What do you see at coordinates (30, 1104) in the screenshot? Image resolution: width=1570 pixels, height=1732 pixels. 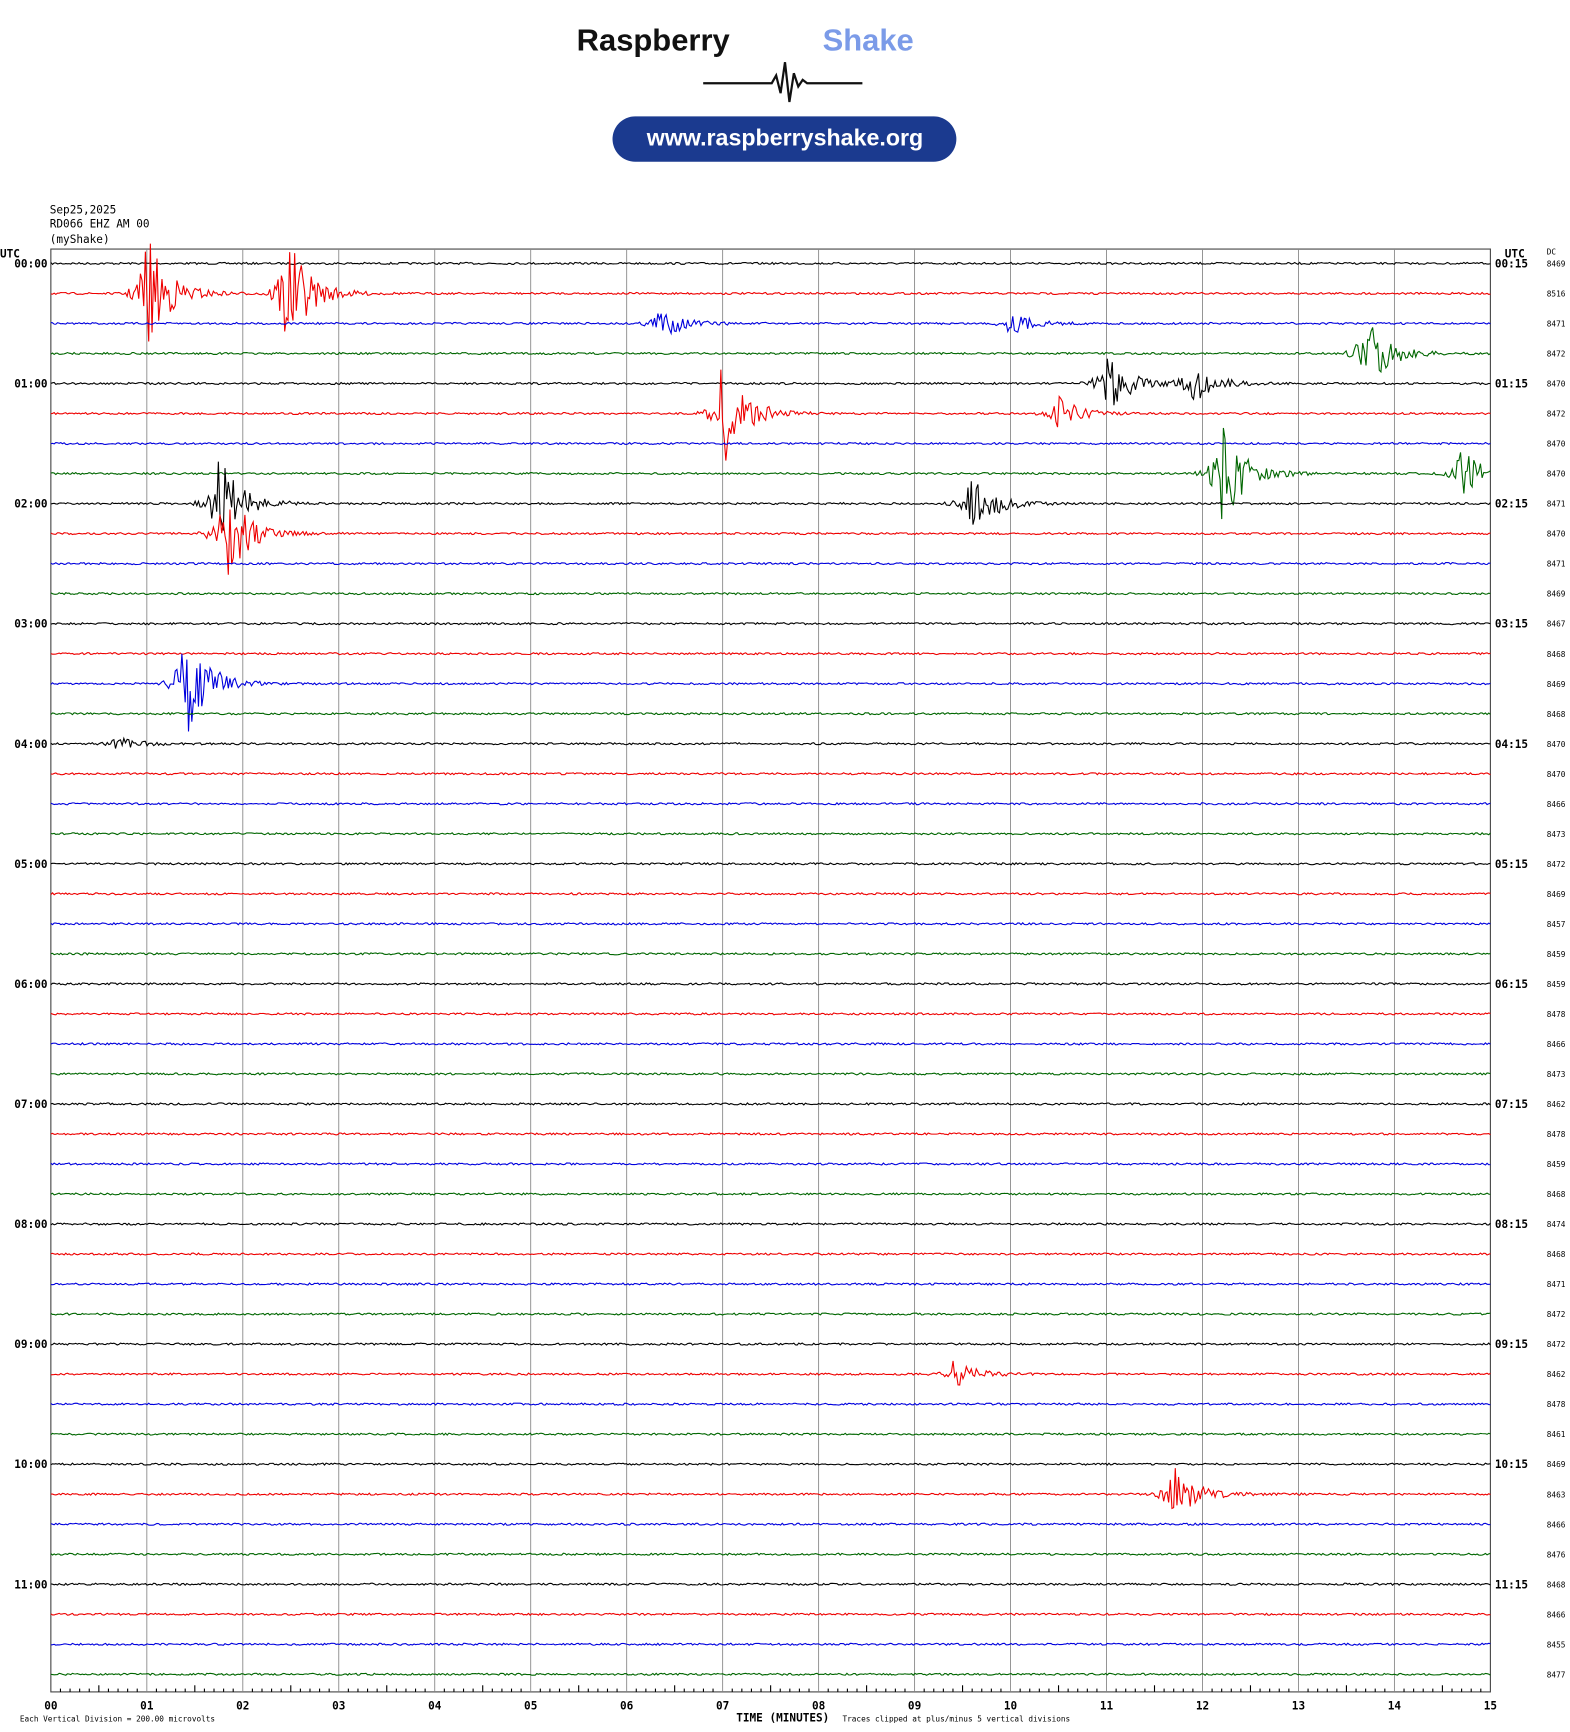 I see `left-time-label: 07:00` at bounding box center [30, 1104].